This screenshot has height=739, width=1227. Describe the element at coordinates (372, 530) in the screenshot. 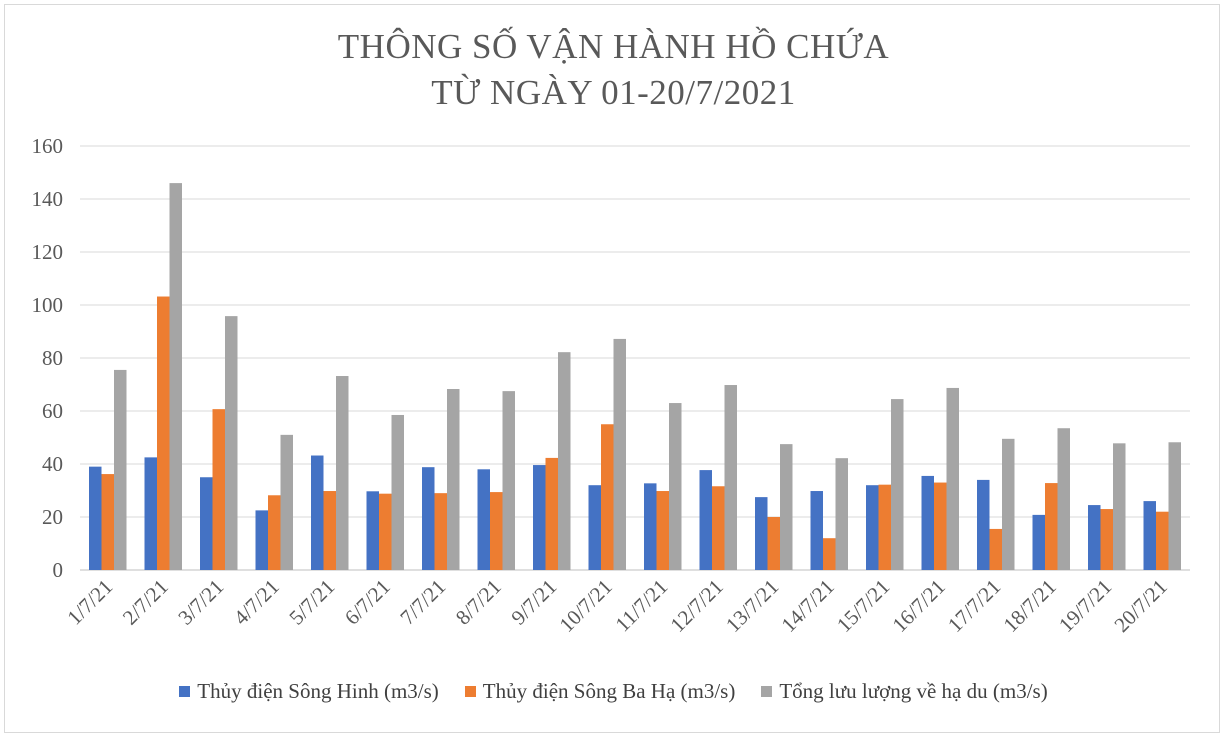

I see `bar-series-0-6/7/21` at that location.